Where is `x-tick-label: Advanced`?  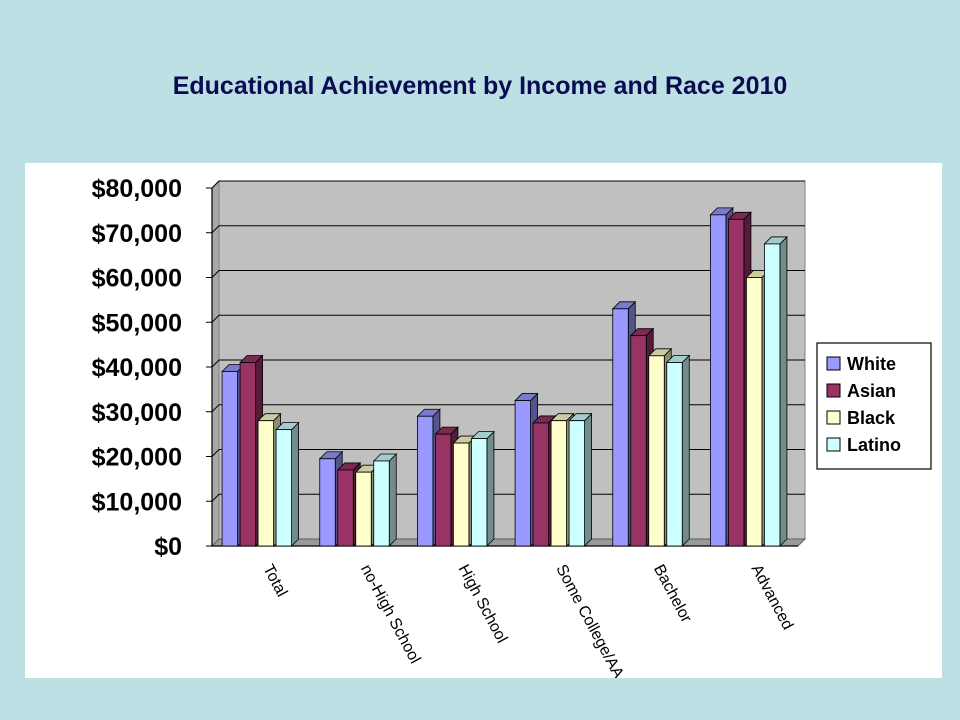 x-tick-label: Advanced is located at coordinates (772, 597).